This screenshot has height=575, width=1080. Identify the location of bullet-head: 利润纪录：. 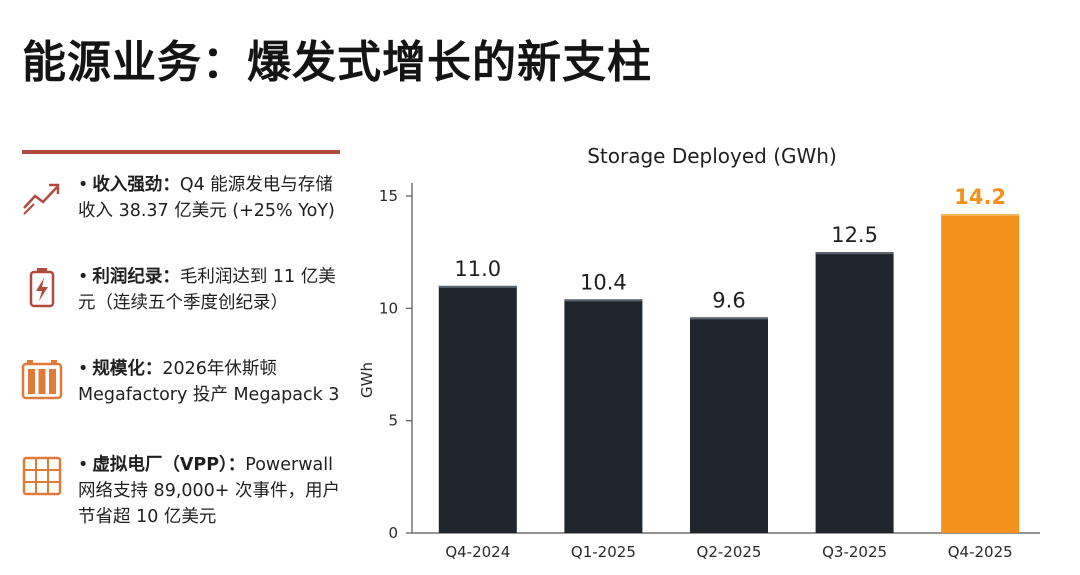
(136, 277).